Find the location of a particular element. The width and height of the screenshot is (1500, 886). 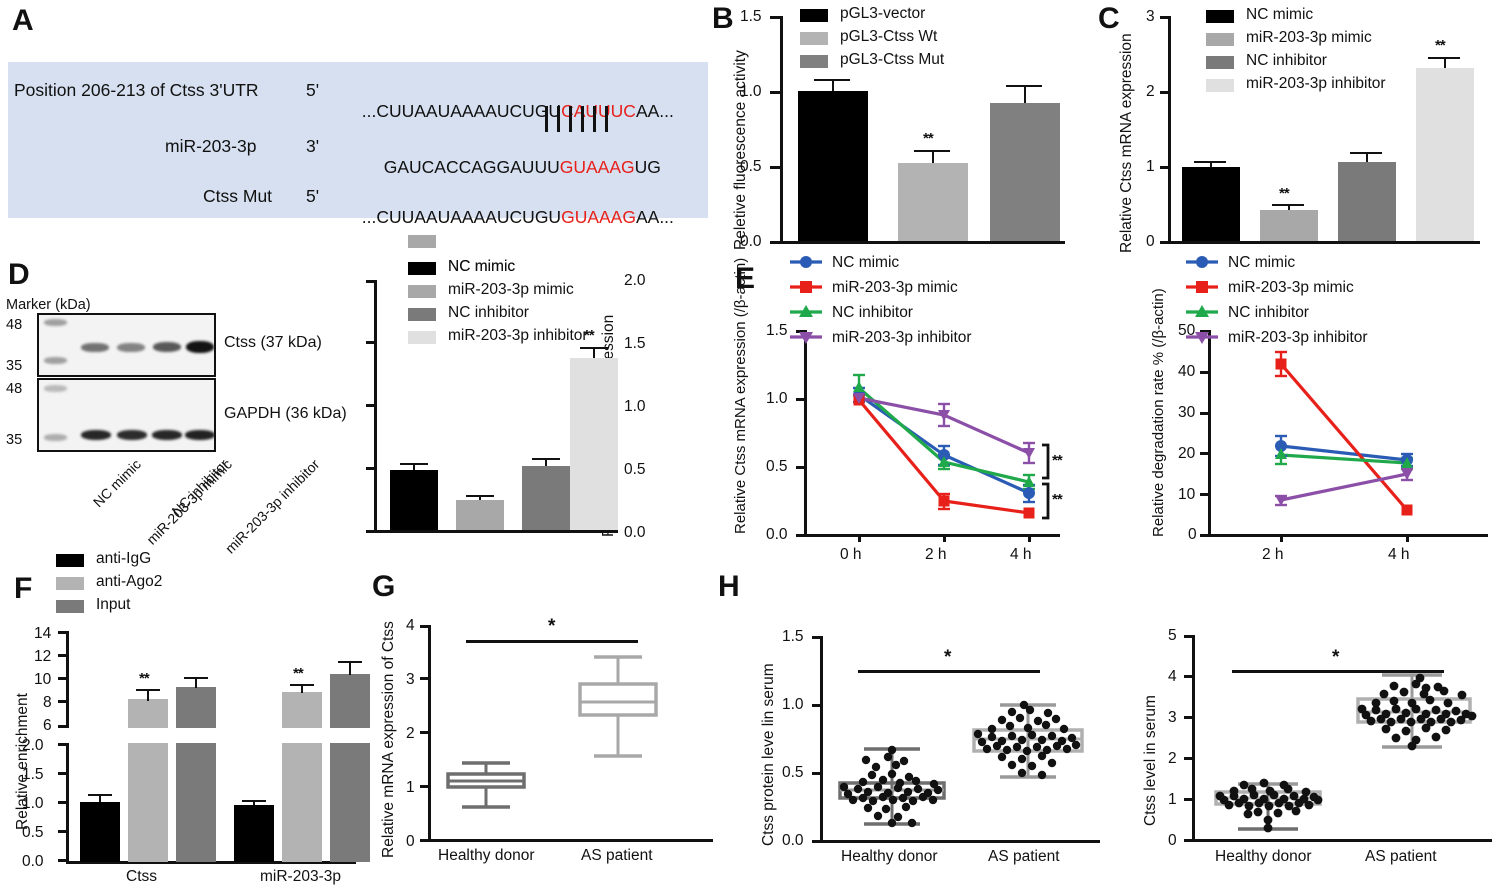

panel-e-left-xaxis is located at coordinates (932, 535).